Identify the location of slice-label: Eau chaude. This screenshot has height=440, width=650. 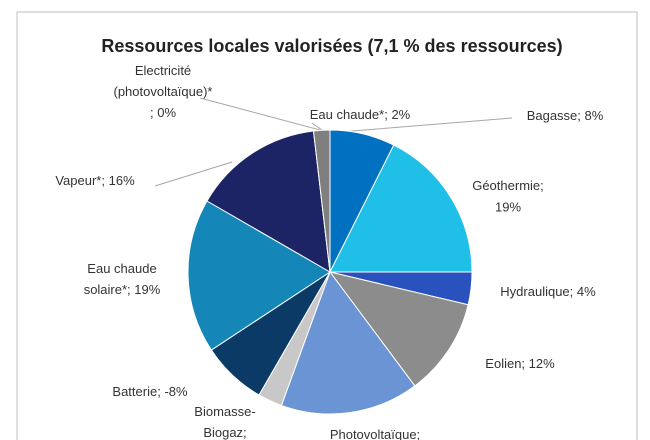
(121, 268).